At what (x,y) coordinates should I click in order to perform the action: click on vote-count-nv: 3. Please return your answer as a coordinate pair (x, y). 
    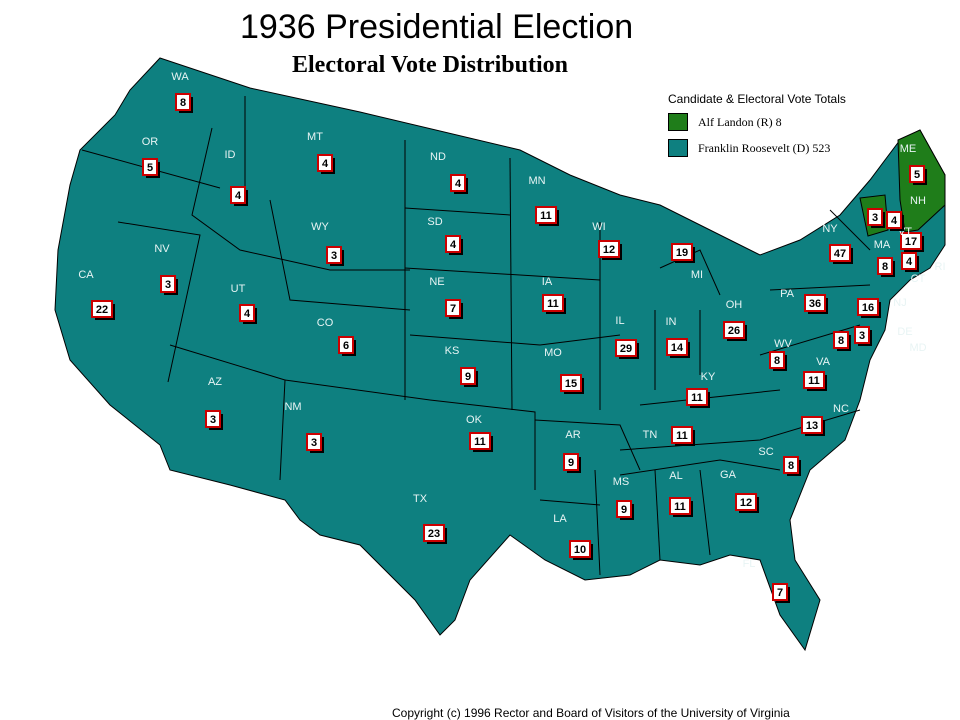
    Looking at the image, I should click on (168, 285).